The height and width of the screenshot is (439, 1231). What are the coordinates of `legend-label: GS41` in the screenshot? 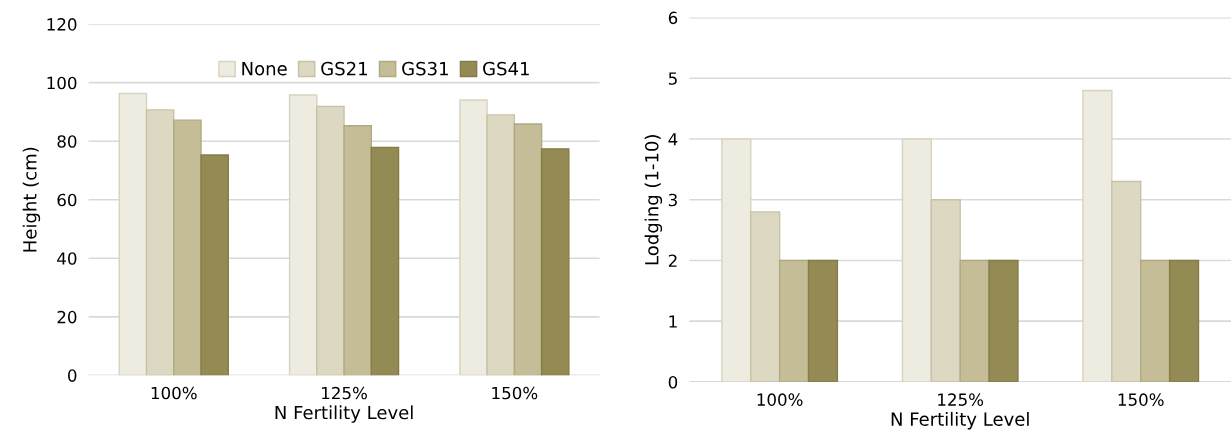 It's located at (506, 68).